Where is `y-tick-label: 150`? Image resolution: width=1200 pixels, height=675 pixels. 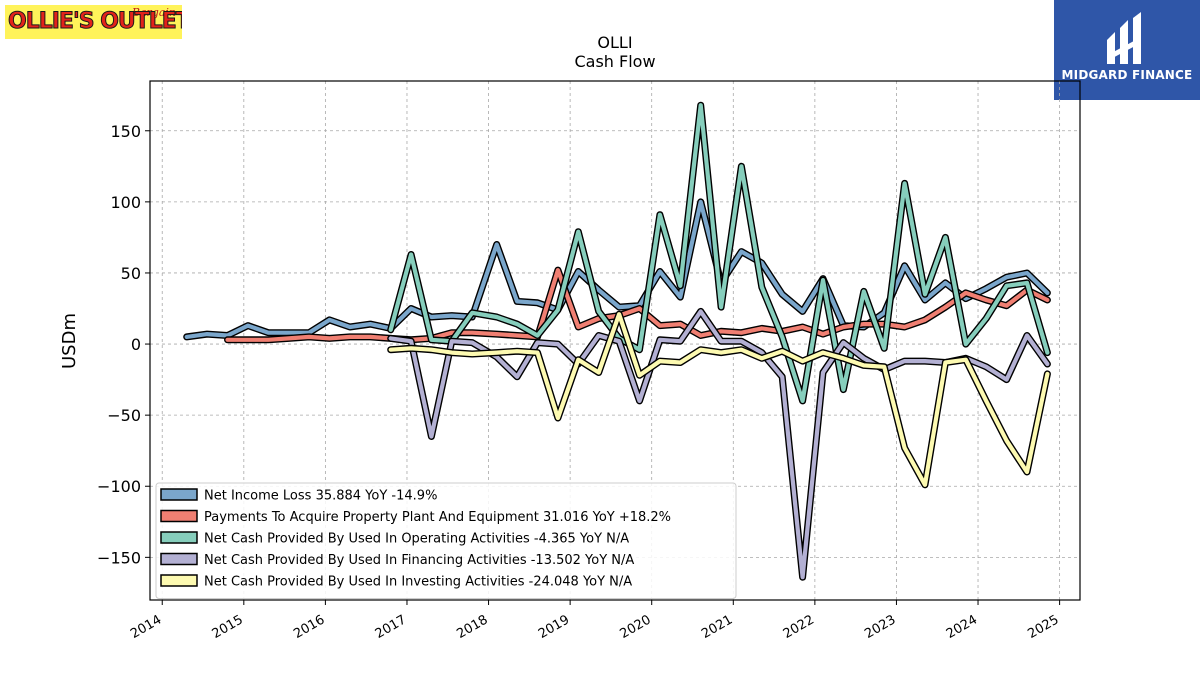
y-tick-label: 150 is located at coordinates (125, 131).